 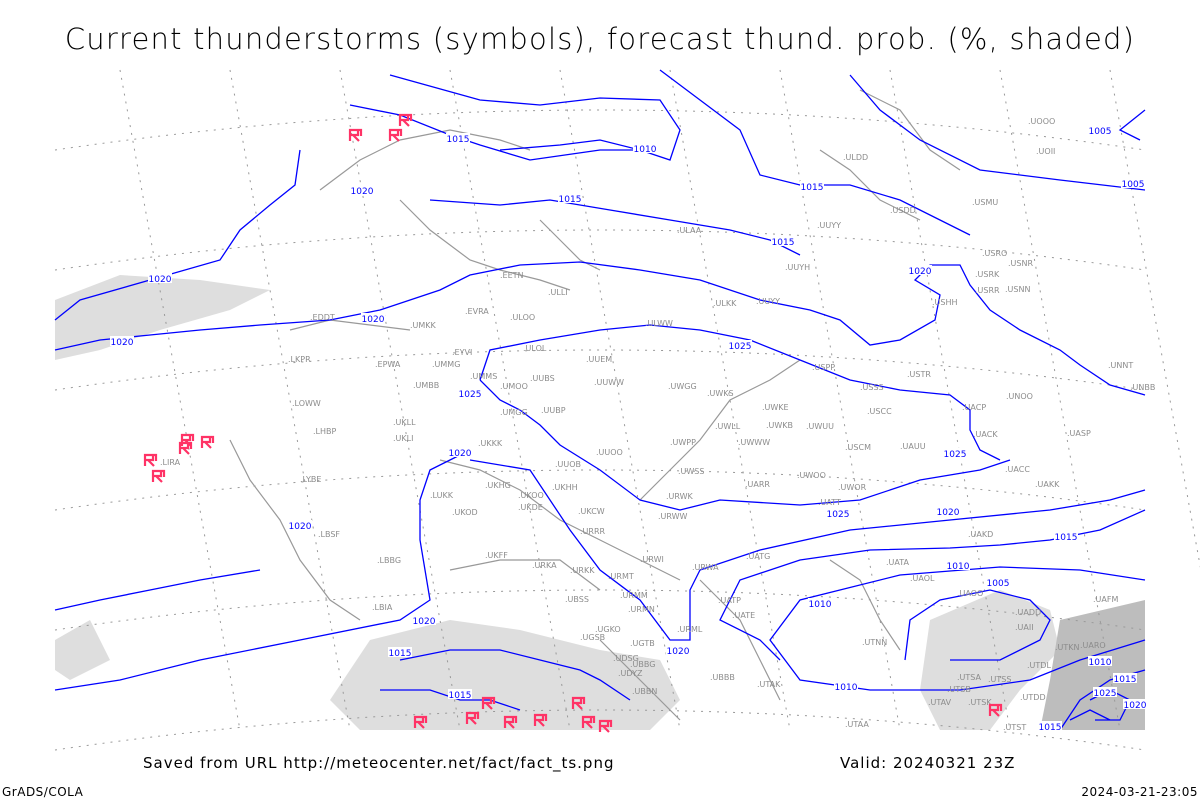 What do you see at coordinates (582, 570) in the screenshot?
I see `station-label: .URKK` at bounding box center [582, 570].